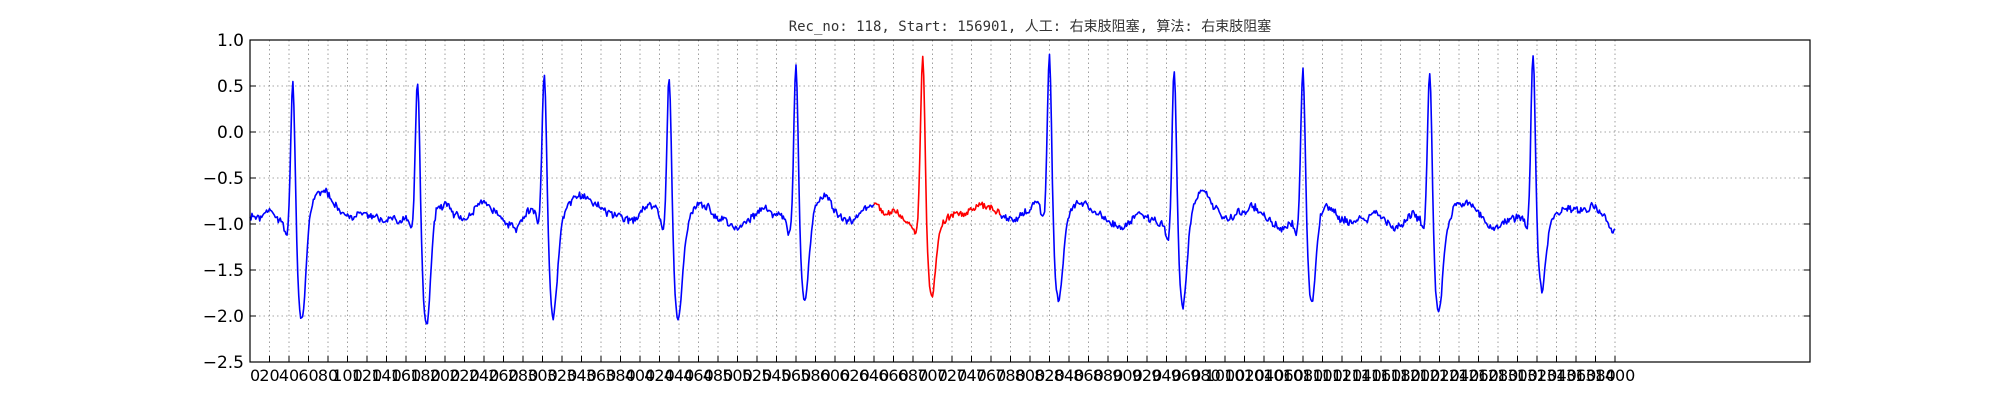  Describe the element at coordinates (796, 375) in the screenshot. I see `x-tick-label: 560` at that location.